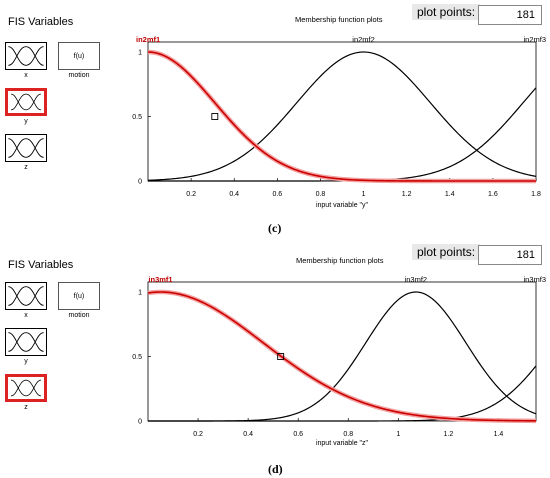 The image size is (550, 478). Describe the element at coordinates (275, 469) in the screenshot. I see `figure-caption: (d)` at that location.